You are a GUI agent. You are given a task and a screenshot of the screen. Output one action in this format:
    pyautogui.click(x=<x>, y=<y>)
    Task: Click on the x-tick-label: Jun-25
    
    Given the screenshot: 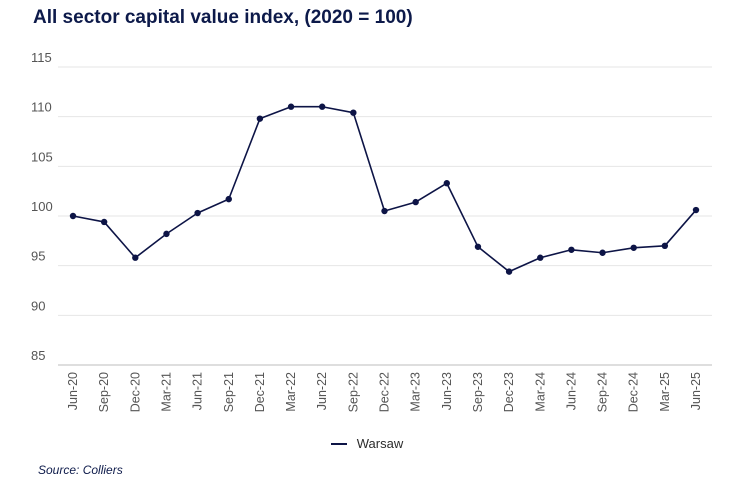 What is the action you would take?
    pyautogui.click(x=696, y=391)
    